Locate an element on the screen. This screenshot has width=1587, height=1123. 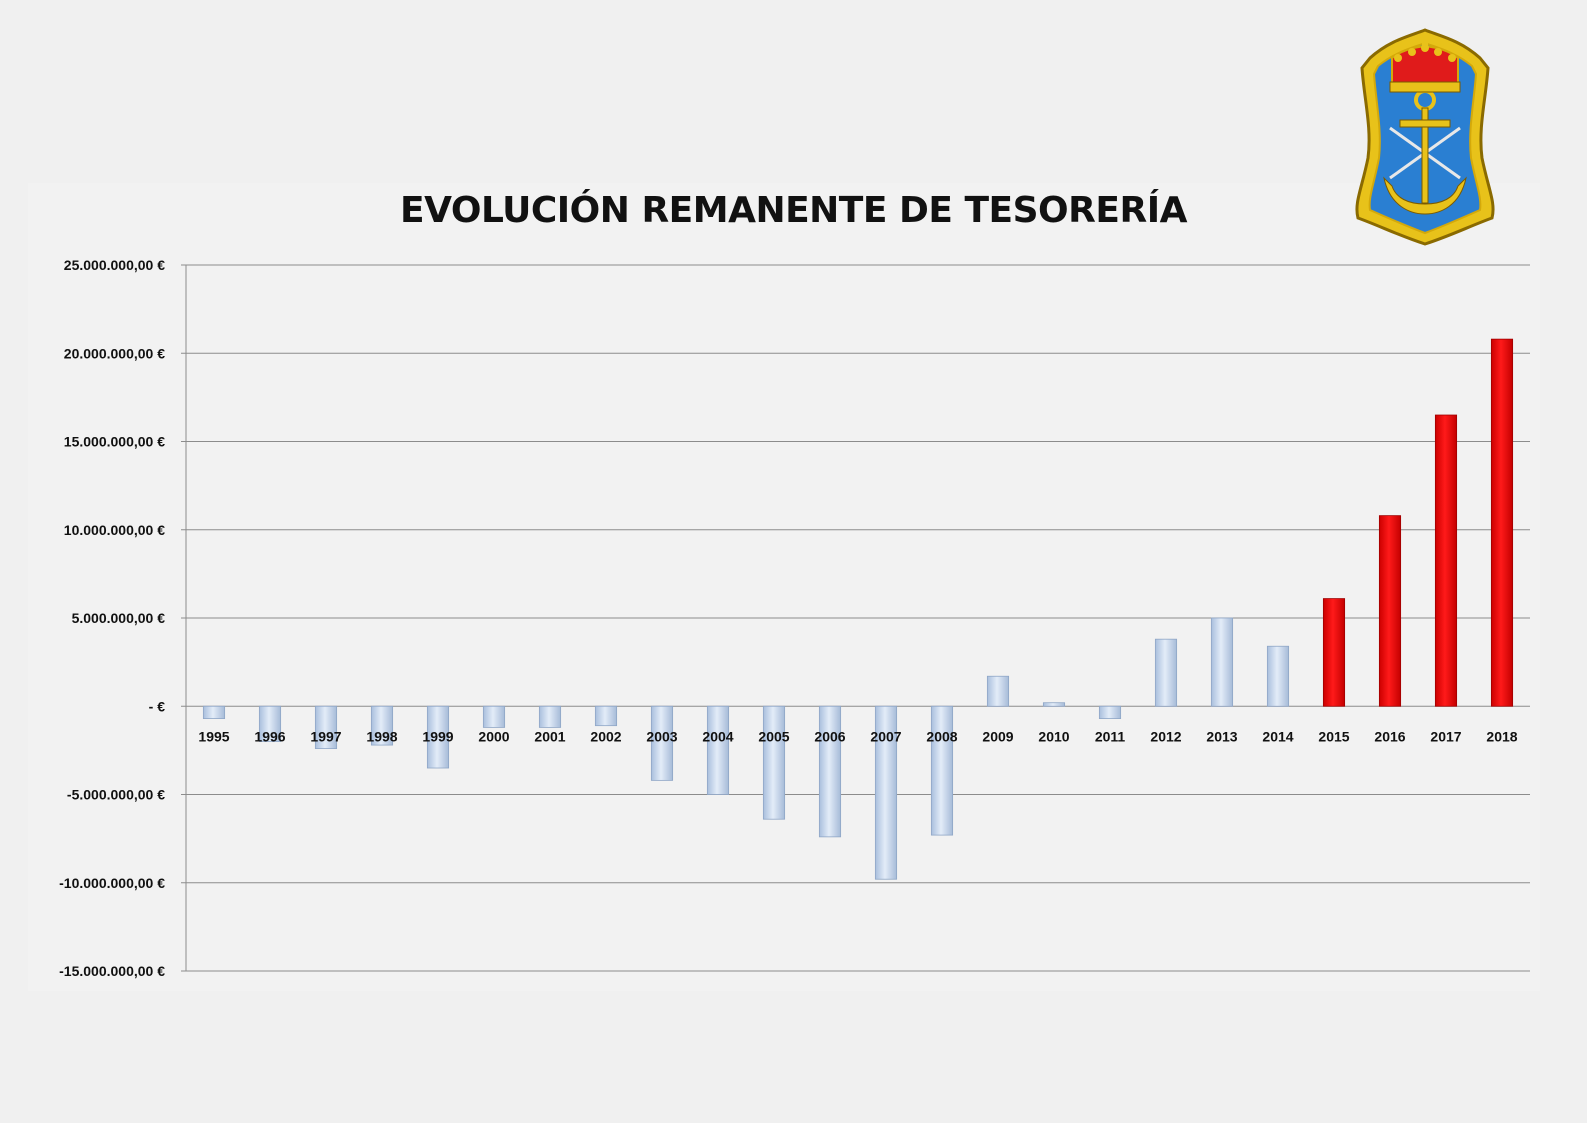
bar-2014 is located at coordinates (1278, 676).